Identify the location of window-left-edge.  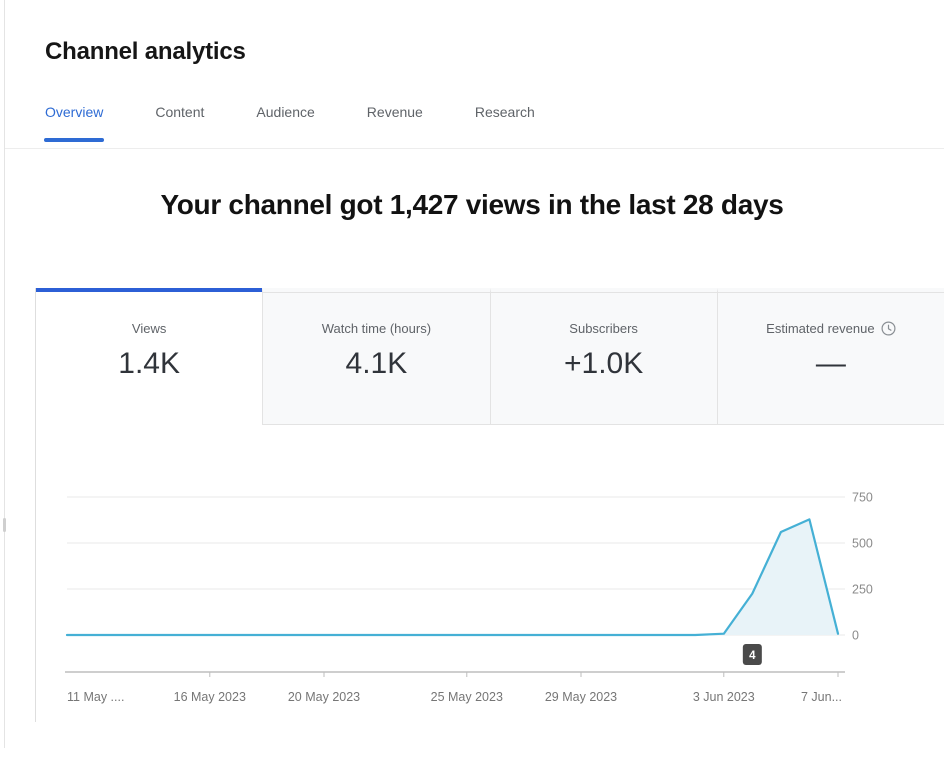
(4, 374).